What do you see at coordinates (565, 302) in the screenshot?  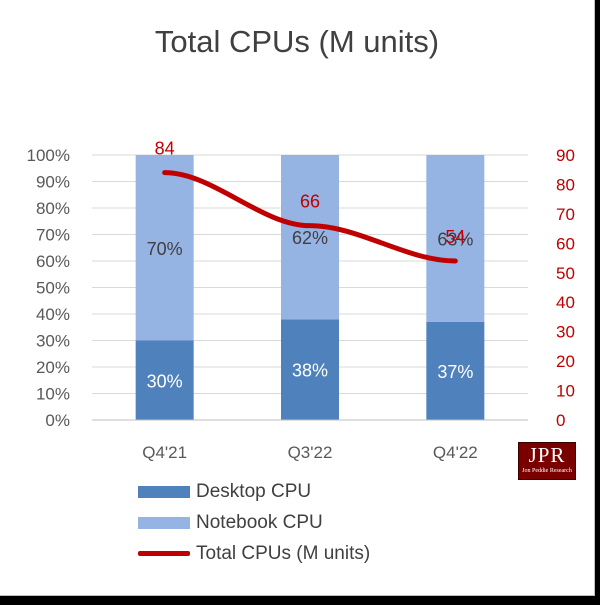 I see `y-right-tick-label: 40` at bounding box center [565, 302].